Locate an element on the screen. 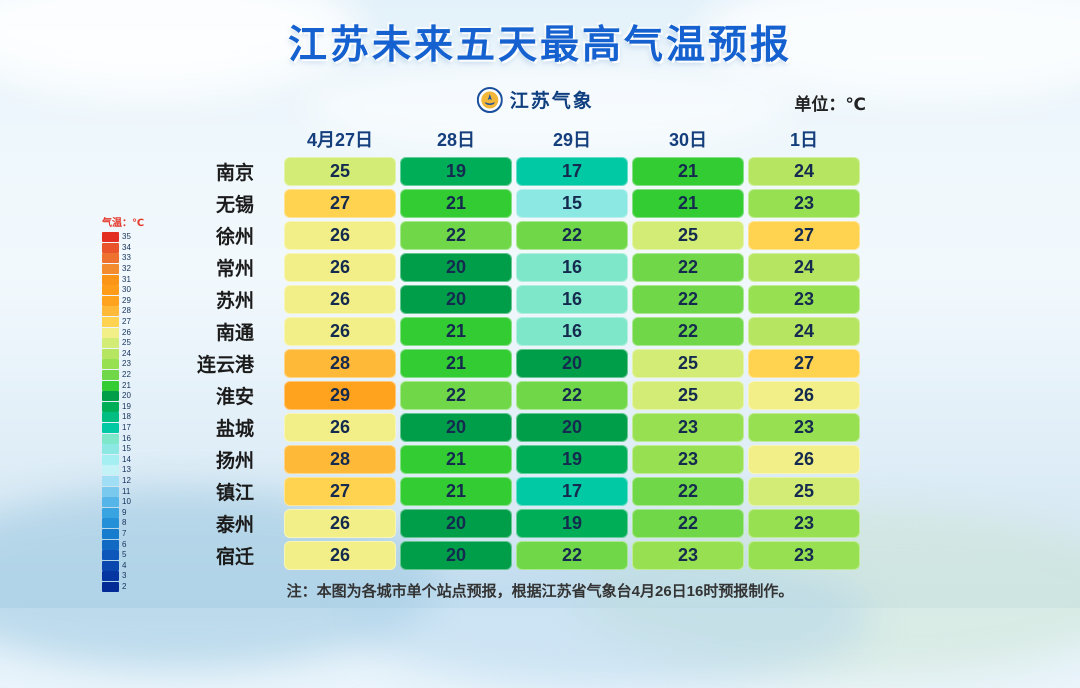 The image size is (1080, 688). legend-value: 19 is located at coordinates (126, 406).